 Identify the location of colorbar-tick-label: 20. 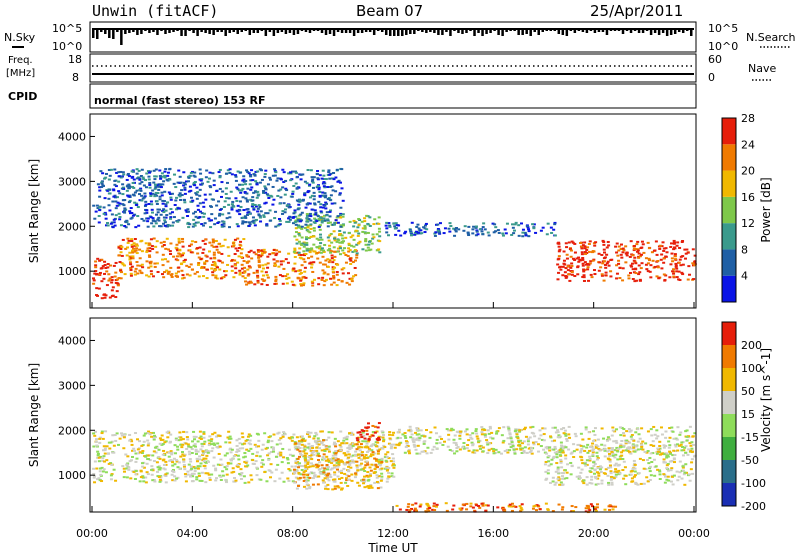
(748, 171).